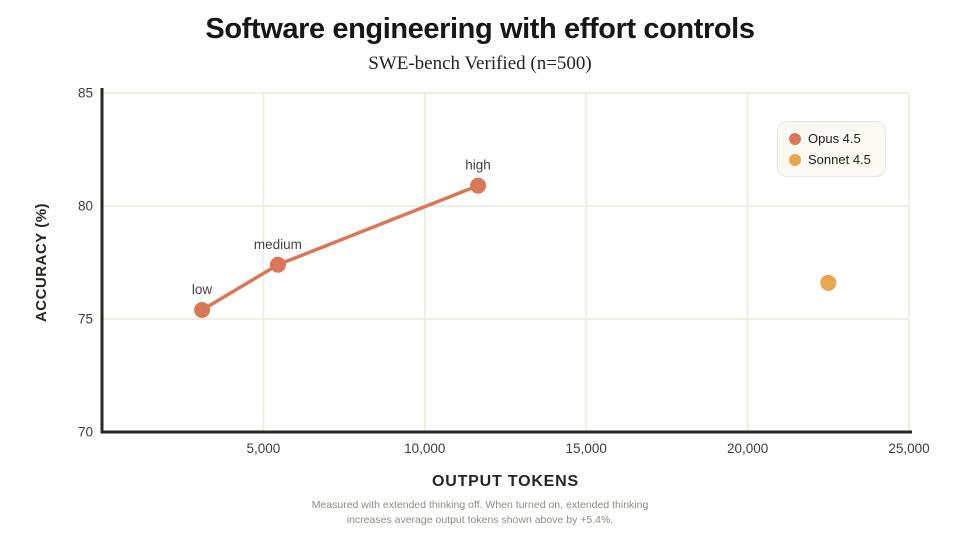  What do you see at coordinates (277, 264) in the screenshot?
I see `data-point-opus-medium` at bounding box center [277, 264].